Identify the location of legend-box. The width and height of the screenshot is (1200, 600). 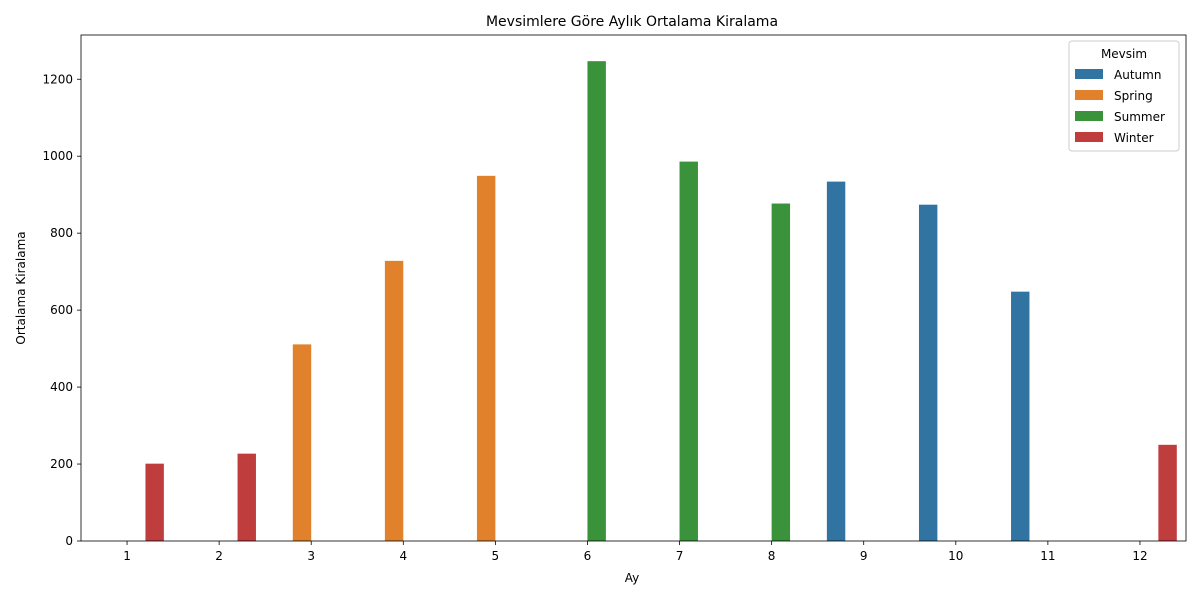
(1124, 96).